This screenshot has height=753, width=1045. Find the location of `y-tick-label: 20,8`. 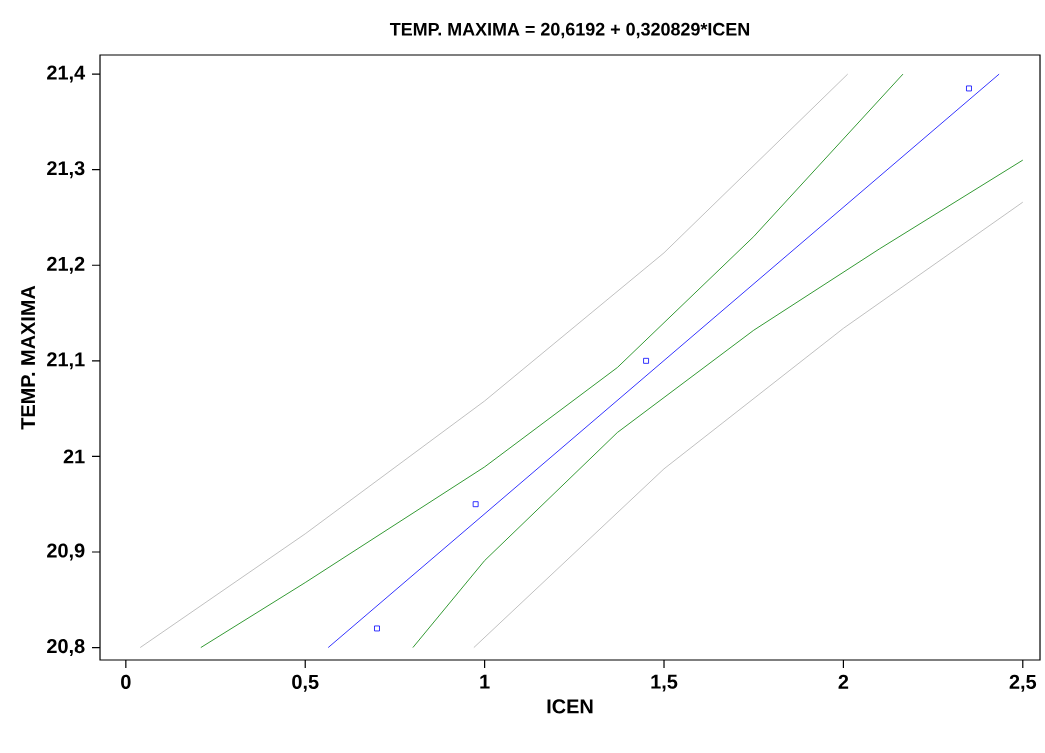

y-tick-label: 20,8 is located at coordinates (66, 648).